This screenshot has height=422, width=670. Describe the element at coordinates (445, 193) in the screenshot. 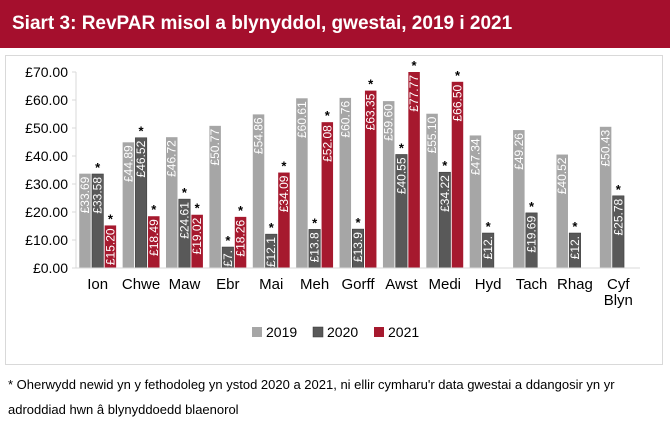

I see `value-label: £34.22` at that location.